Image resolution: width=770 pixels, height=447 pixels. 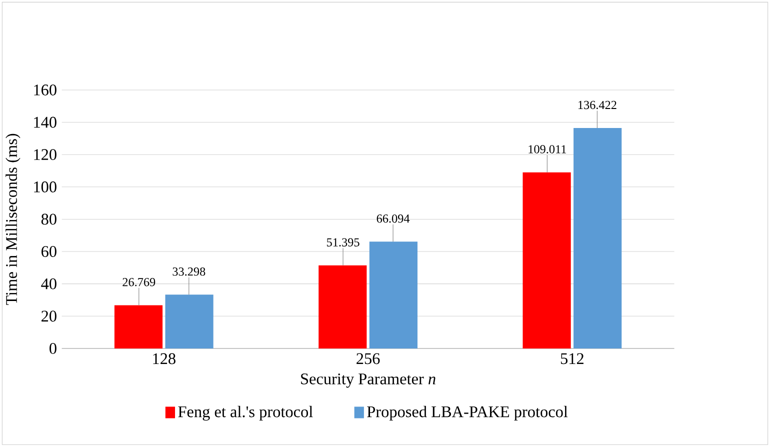 I want to click on data-label: 66.094, so click(x=393, y=218).